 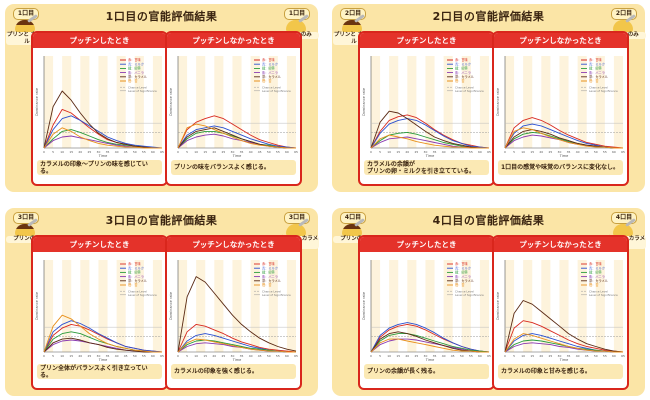 What do you see at coordinates (103, 156) in the screenshot?
I see `x-axis-label: Time` at bounding box center [103, 156].